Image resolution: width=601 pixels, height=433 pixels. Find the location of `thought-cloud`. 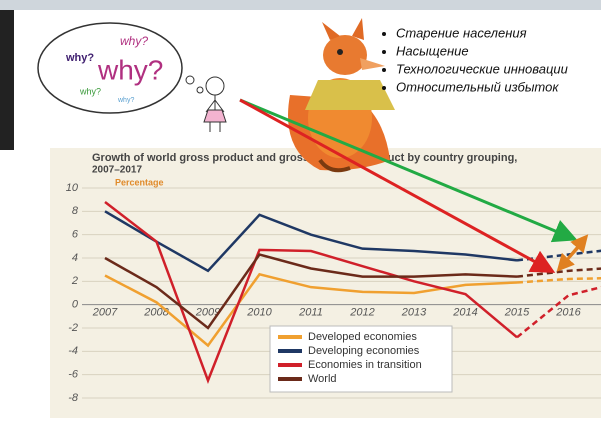

thought-cloud is located at coordinates (110, 68).